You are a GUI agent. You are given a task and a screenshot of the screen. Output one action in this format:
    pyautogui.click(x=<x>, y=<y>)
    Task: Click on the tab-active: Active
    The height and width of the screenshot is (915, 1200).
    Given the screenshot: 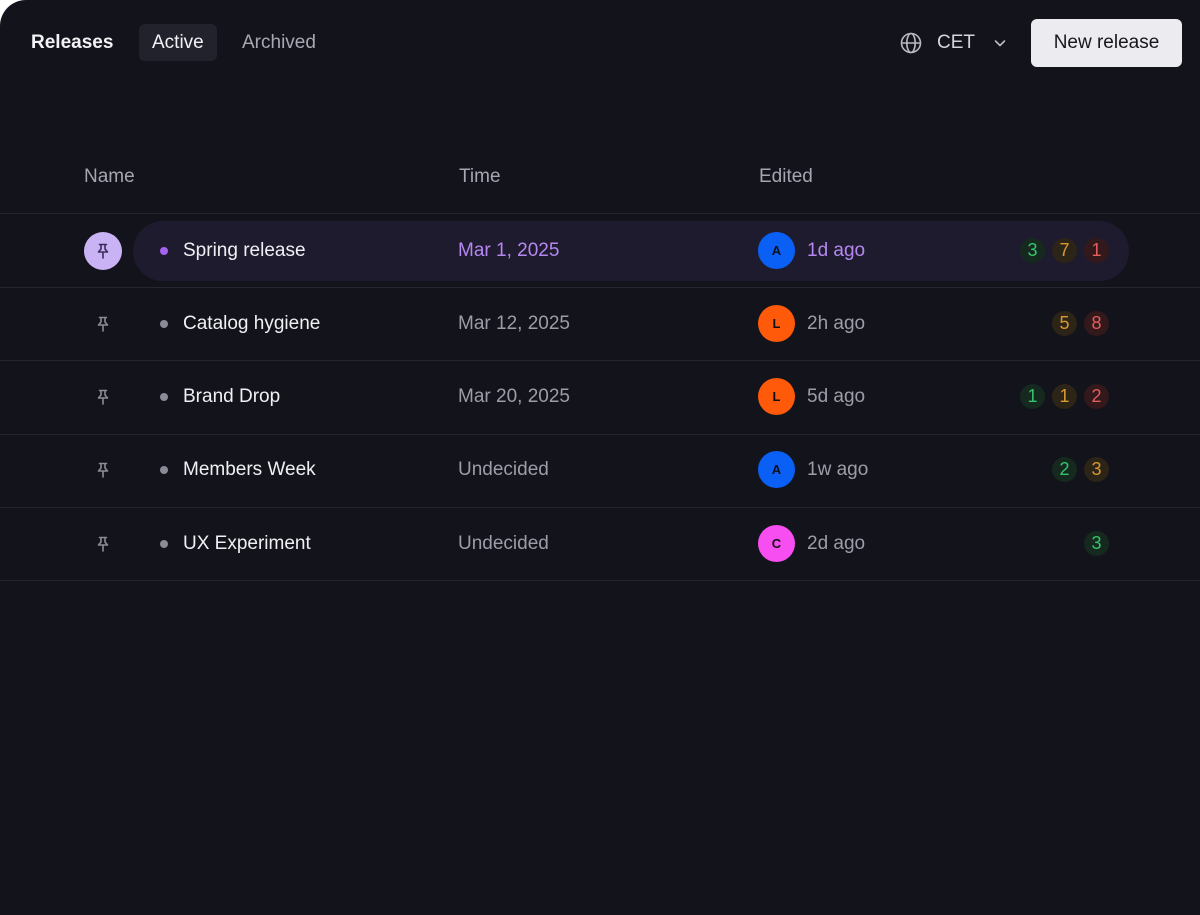 What is the action you would take?
    pyautogui.click(x=178, y=42)
    